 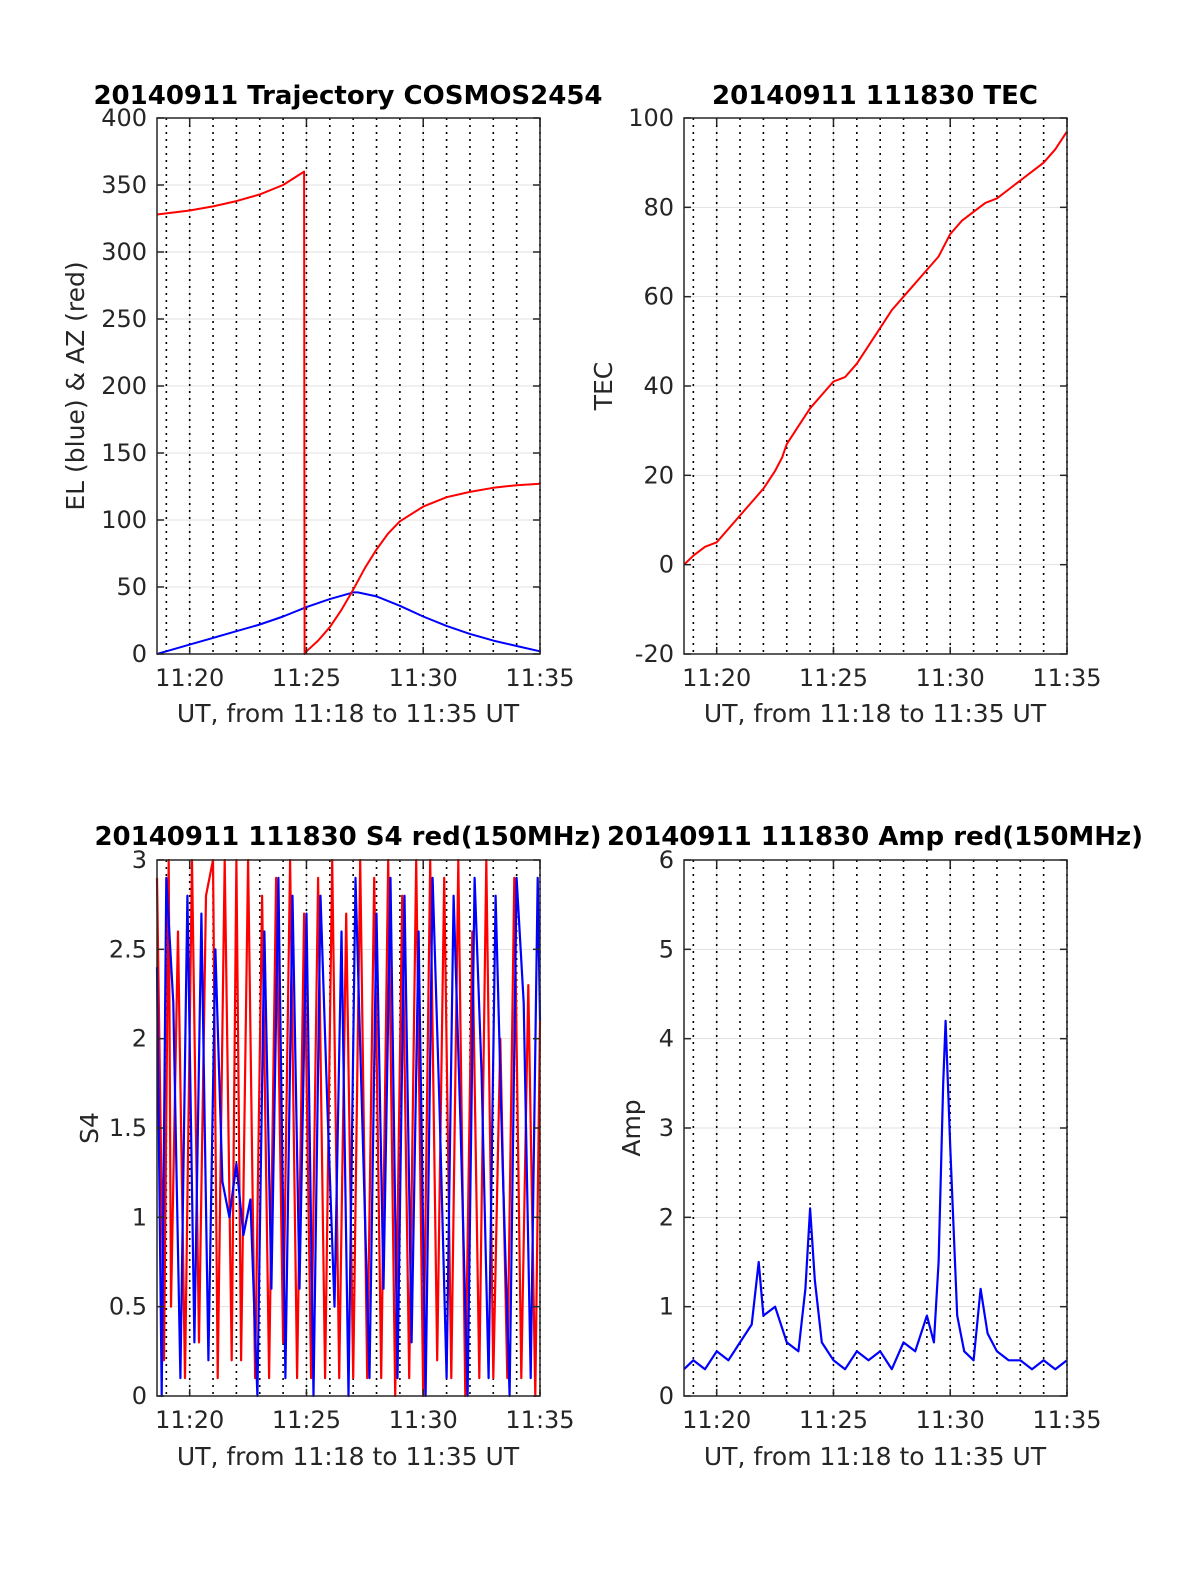 I want to click on tec-y-tick-label: 20, so click(x=658, y=475).